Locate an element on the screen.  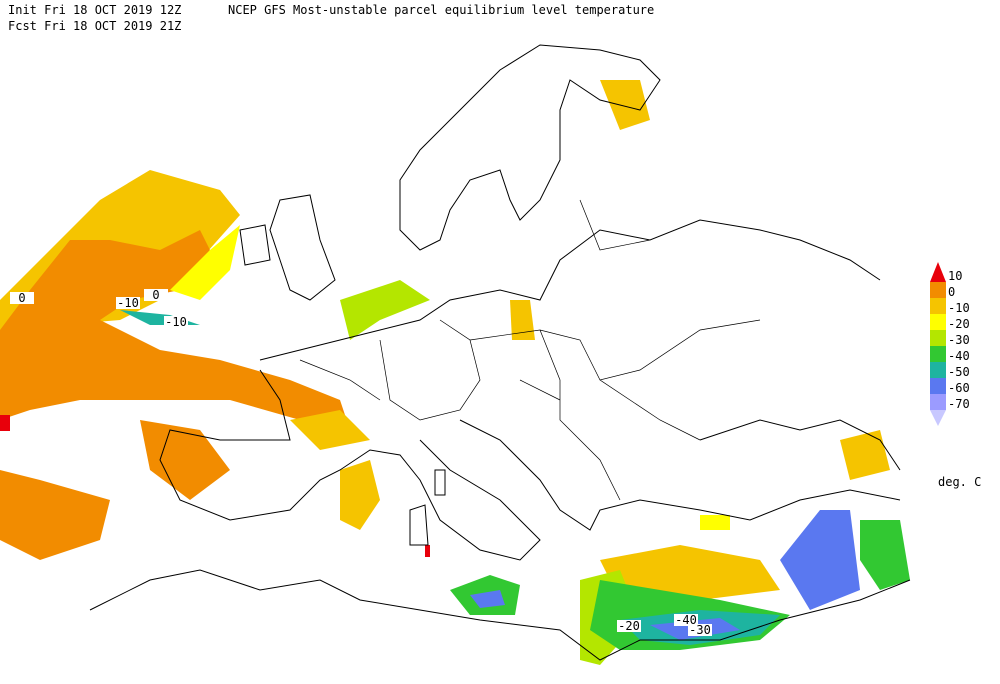
legend-label: 10 is located at coordinates (955, 276).